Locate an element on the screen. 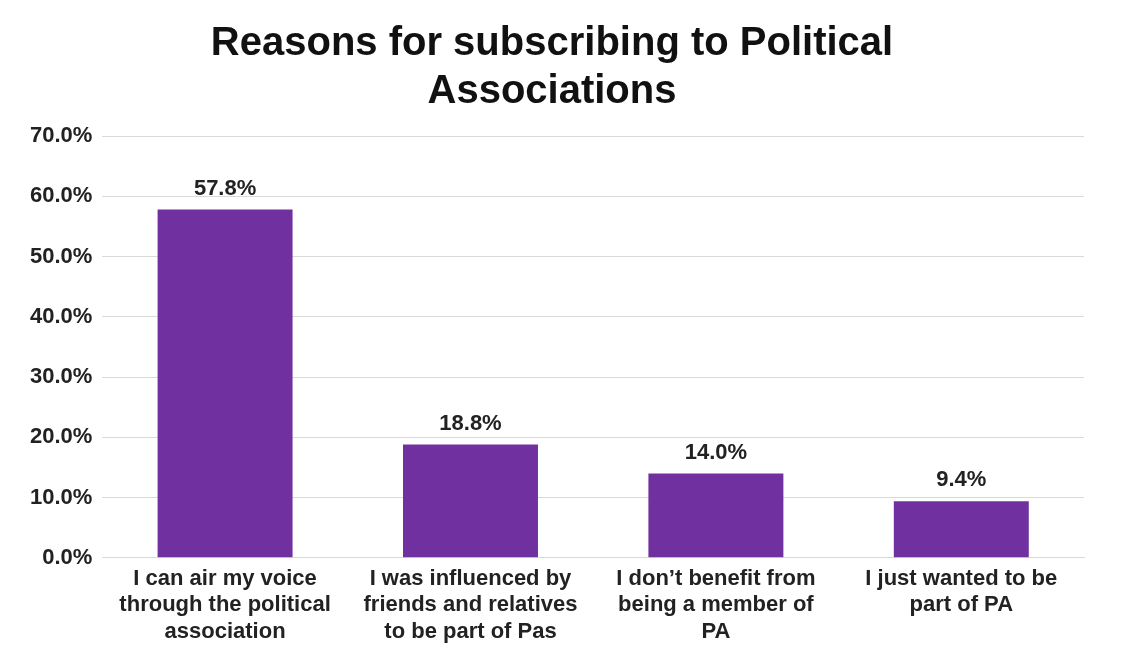  y-tick-label: 50.0% is located at coordinates (61, 255).